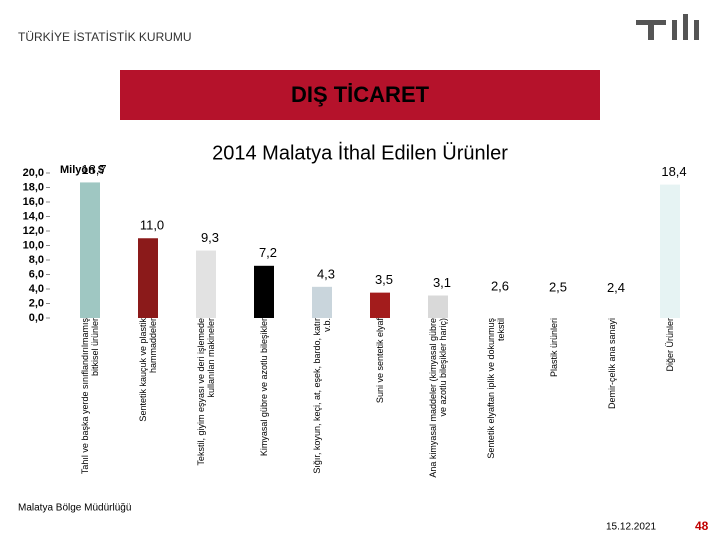 This screenshot has width=720, height=540. Describe the element at coordinates (36, 303) in the screenshot. I see `y-tick-label: 2,0` at that location.